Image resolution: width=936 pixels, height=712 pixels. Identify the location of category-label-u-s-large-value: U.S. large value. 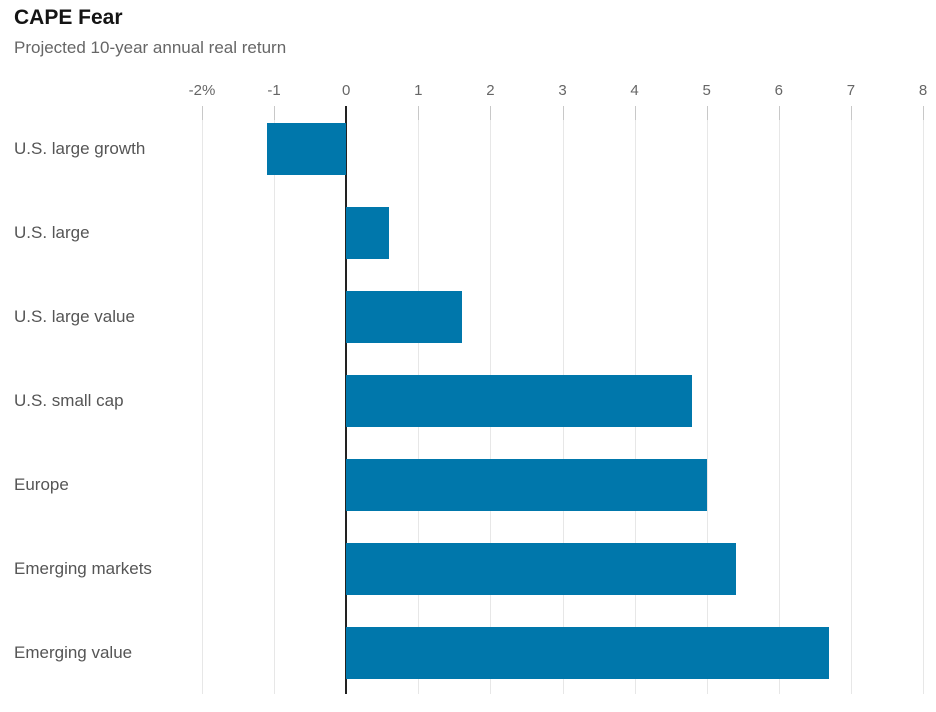
(74, 316).